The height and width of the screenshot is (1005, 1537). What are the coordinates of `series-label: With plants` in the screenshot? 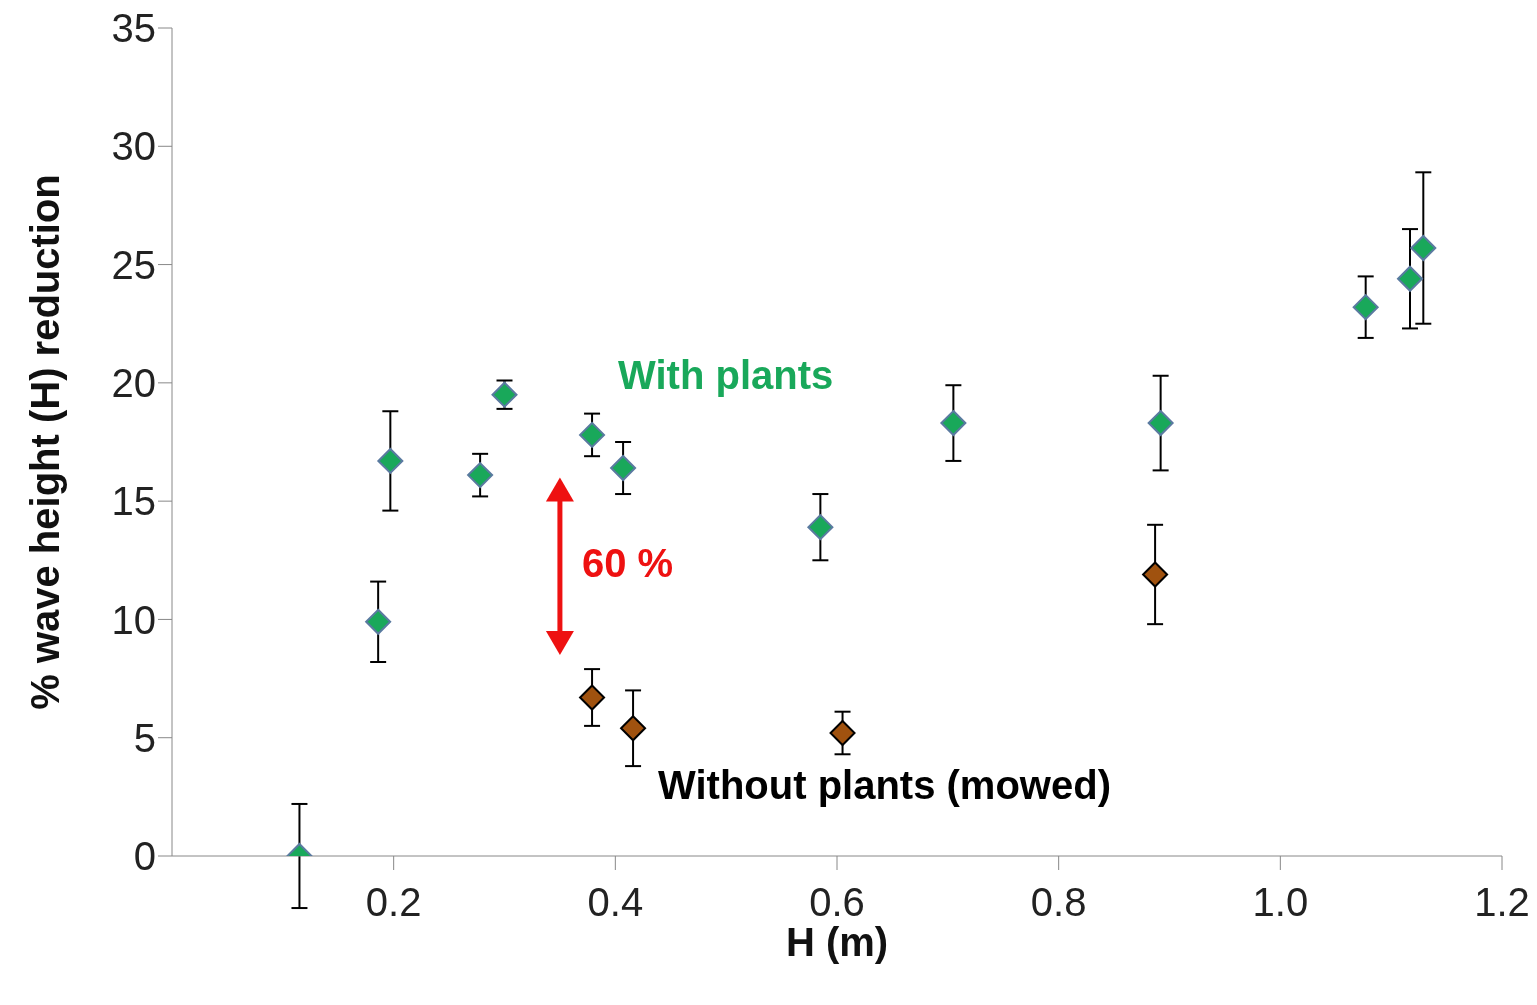 It's located at (726, 374).